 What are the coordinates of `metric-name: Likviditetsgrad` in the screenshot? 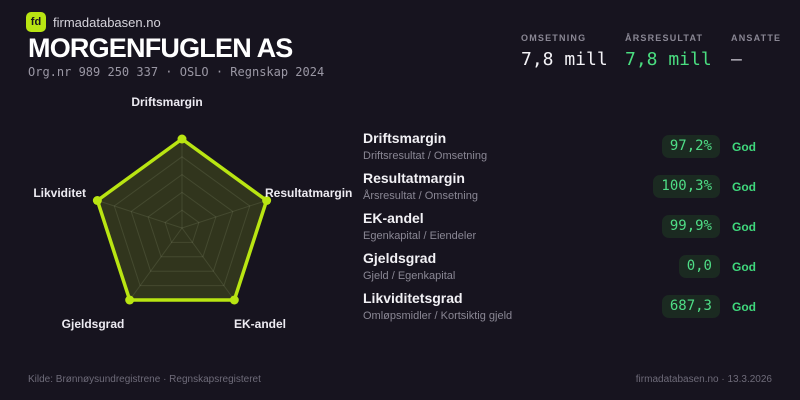 It's located at (413, 298).